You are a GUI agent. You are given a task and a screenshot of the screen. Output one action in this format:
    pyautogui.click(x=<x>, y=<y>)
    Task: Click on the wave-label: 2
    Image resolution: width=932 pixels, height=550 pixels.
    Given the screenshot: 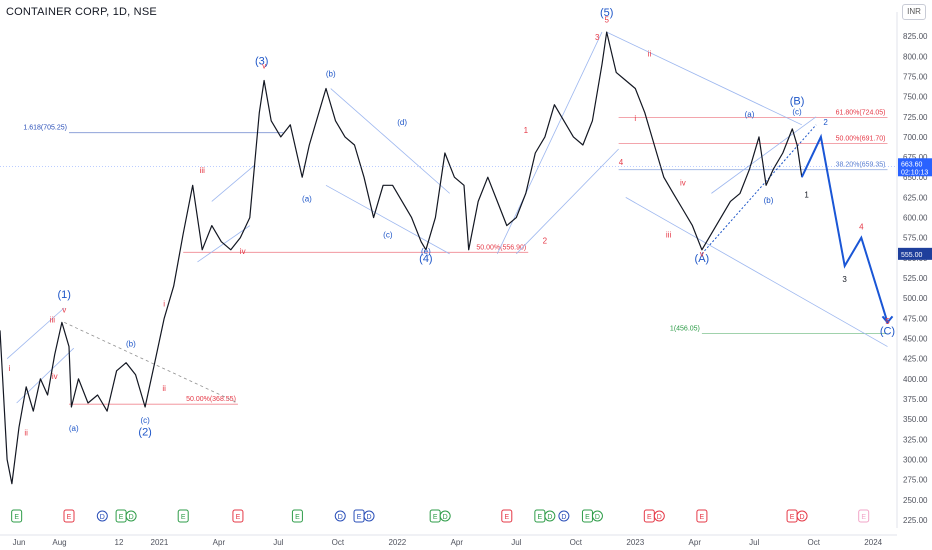 What is the action you would take?
    pyautogui.click(x=545, y=240)
    